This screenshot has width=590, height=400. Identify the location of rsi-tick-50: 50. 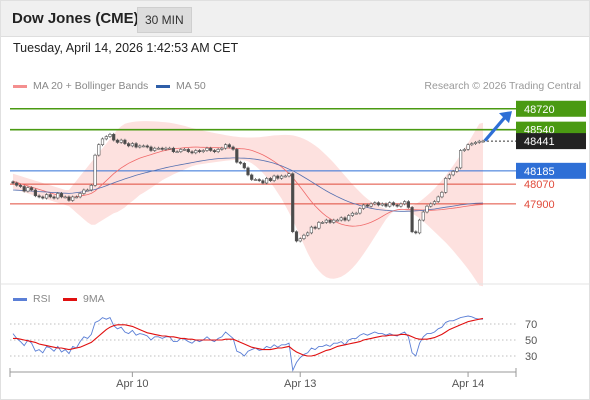
(531, 341).